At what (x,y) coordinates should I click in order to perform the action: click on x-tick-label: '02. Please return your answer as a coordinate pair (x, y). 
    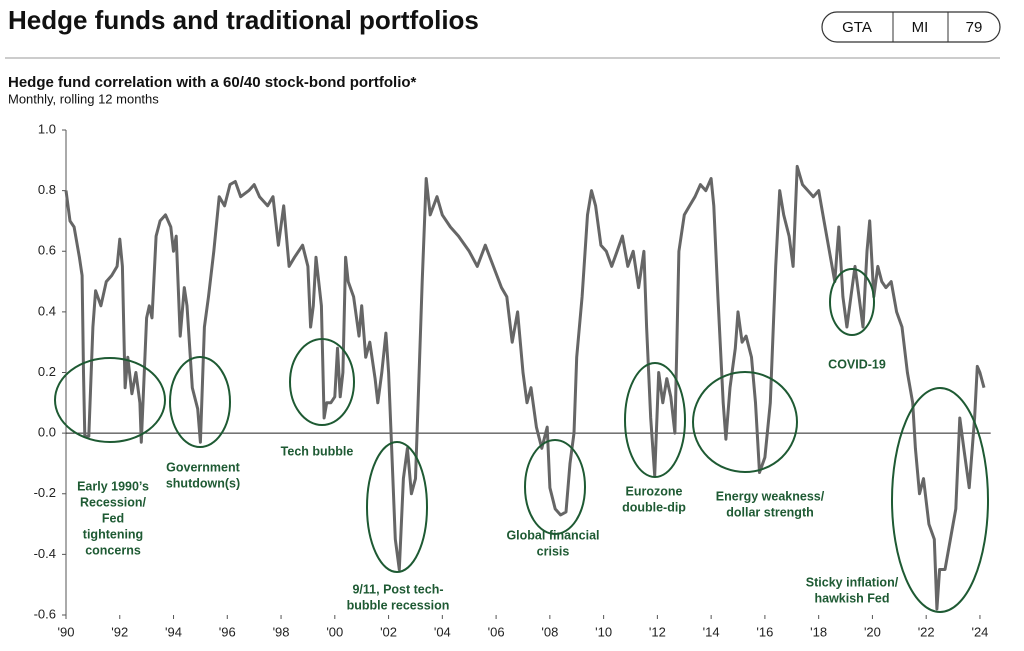
    Looking at the image, I should click on (388, 631).